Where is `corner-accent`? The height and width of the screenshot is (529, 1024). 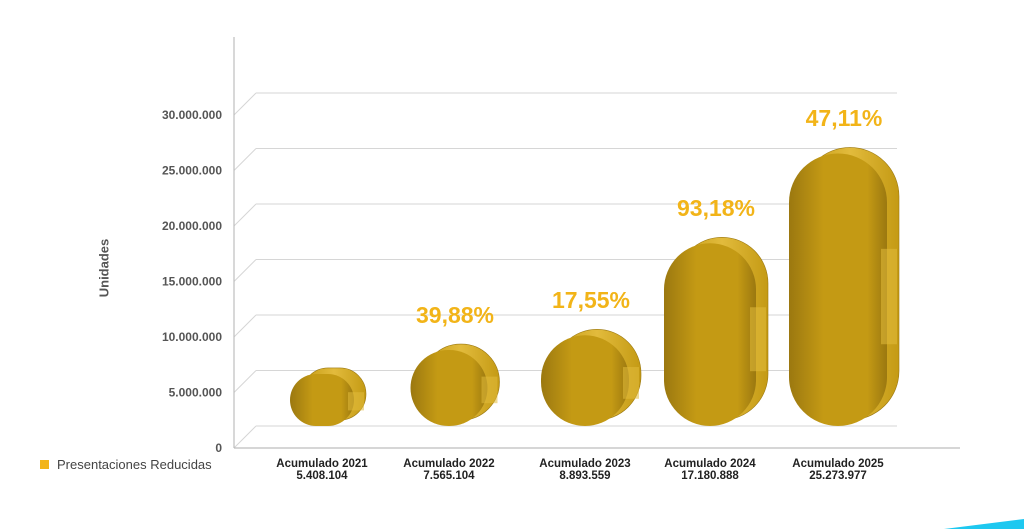
corner-accent is located at coordinates (984, 524).